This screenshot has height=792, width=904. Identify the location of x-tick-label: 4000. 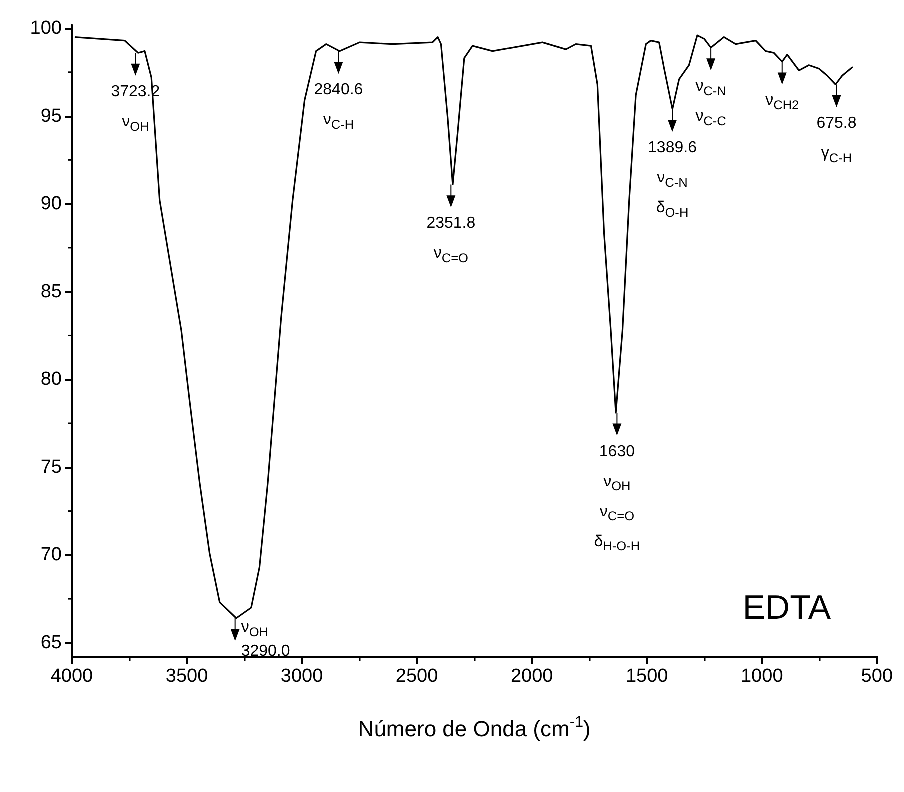
(72, 676).